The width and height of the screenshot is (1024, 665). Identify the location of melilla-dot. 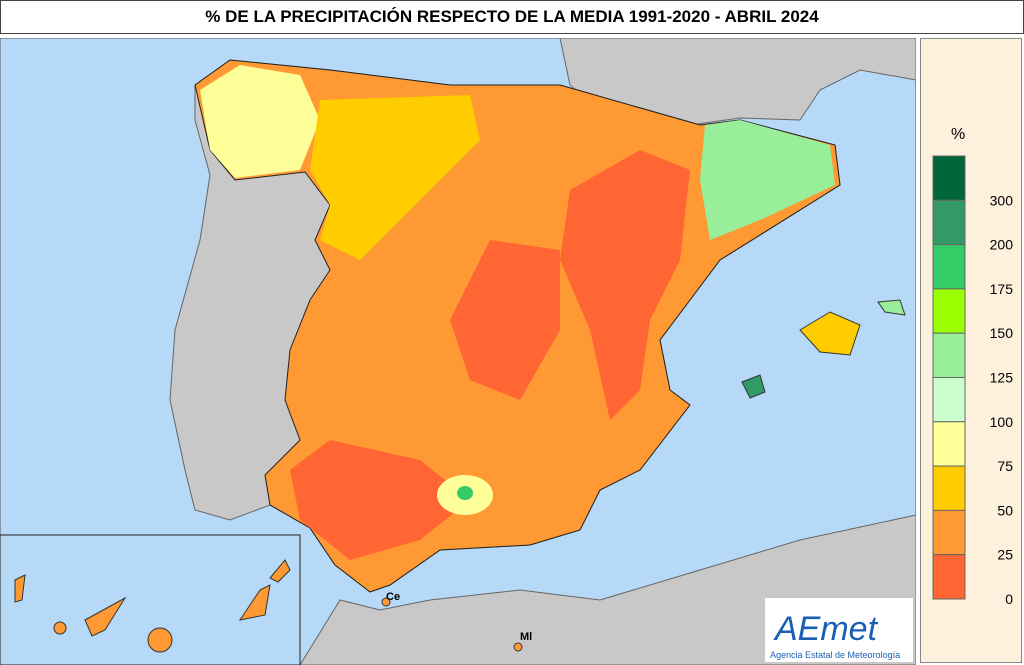
(518, 647).